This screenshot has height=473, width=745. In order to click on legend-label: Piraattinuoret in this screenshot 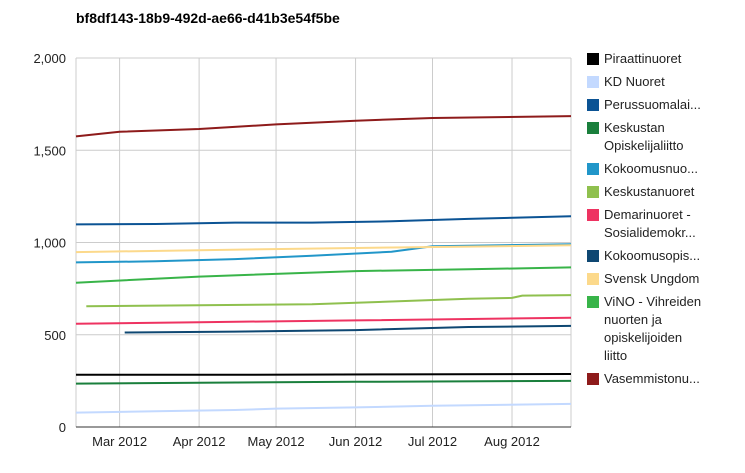, I will do `click(643, 58)`.